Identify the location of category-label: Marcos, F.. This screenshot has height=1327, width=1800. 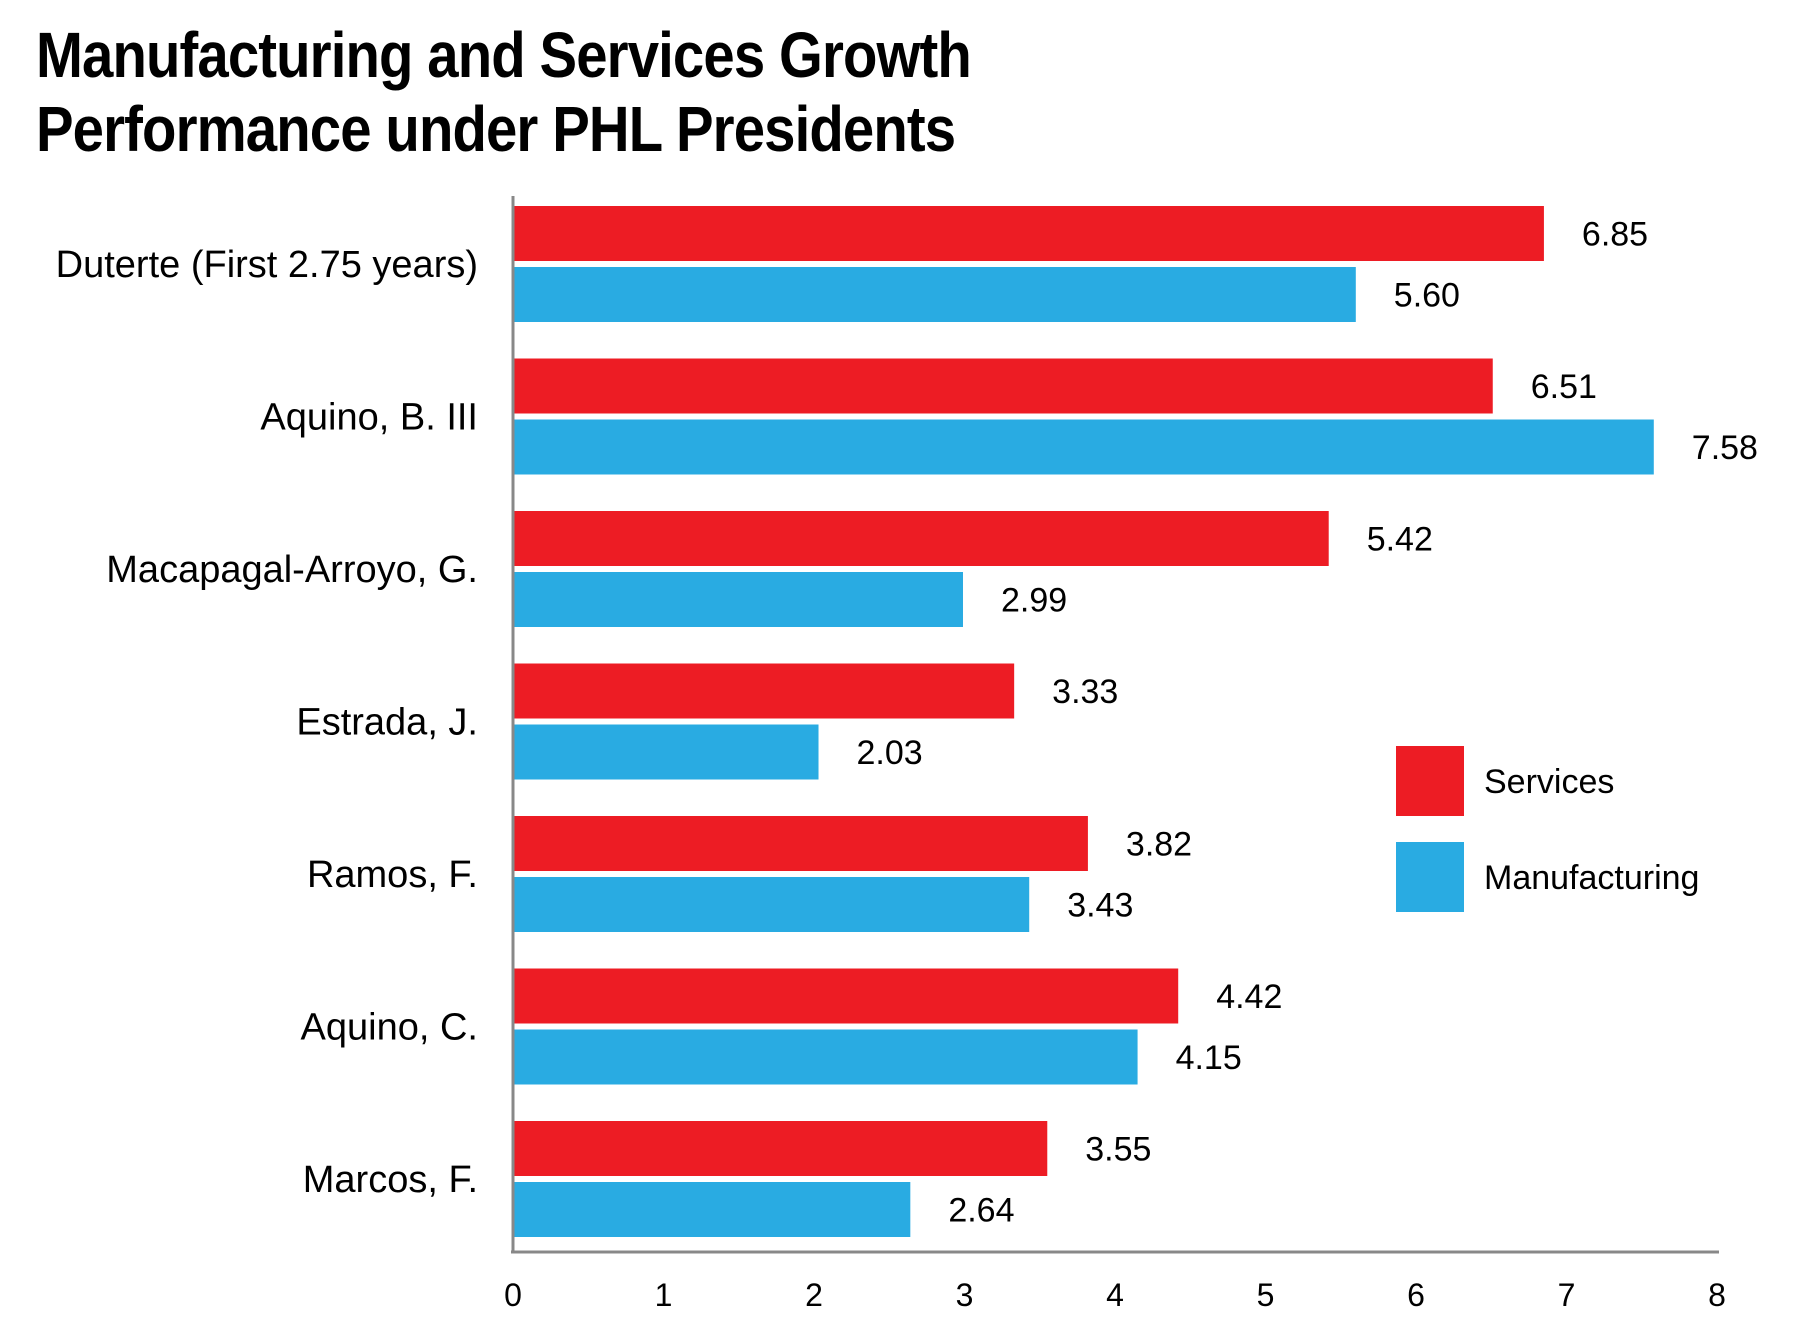
(390, 1180).